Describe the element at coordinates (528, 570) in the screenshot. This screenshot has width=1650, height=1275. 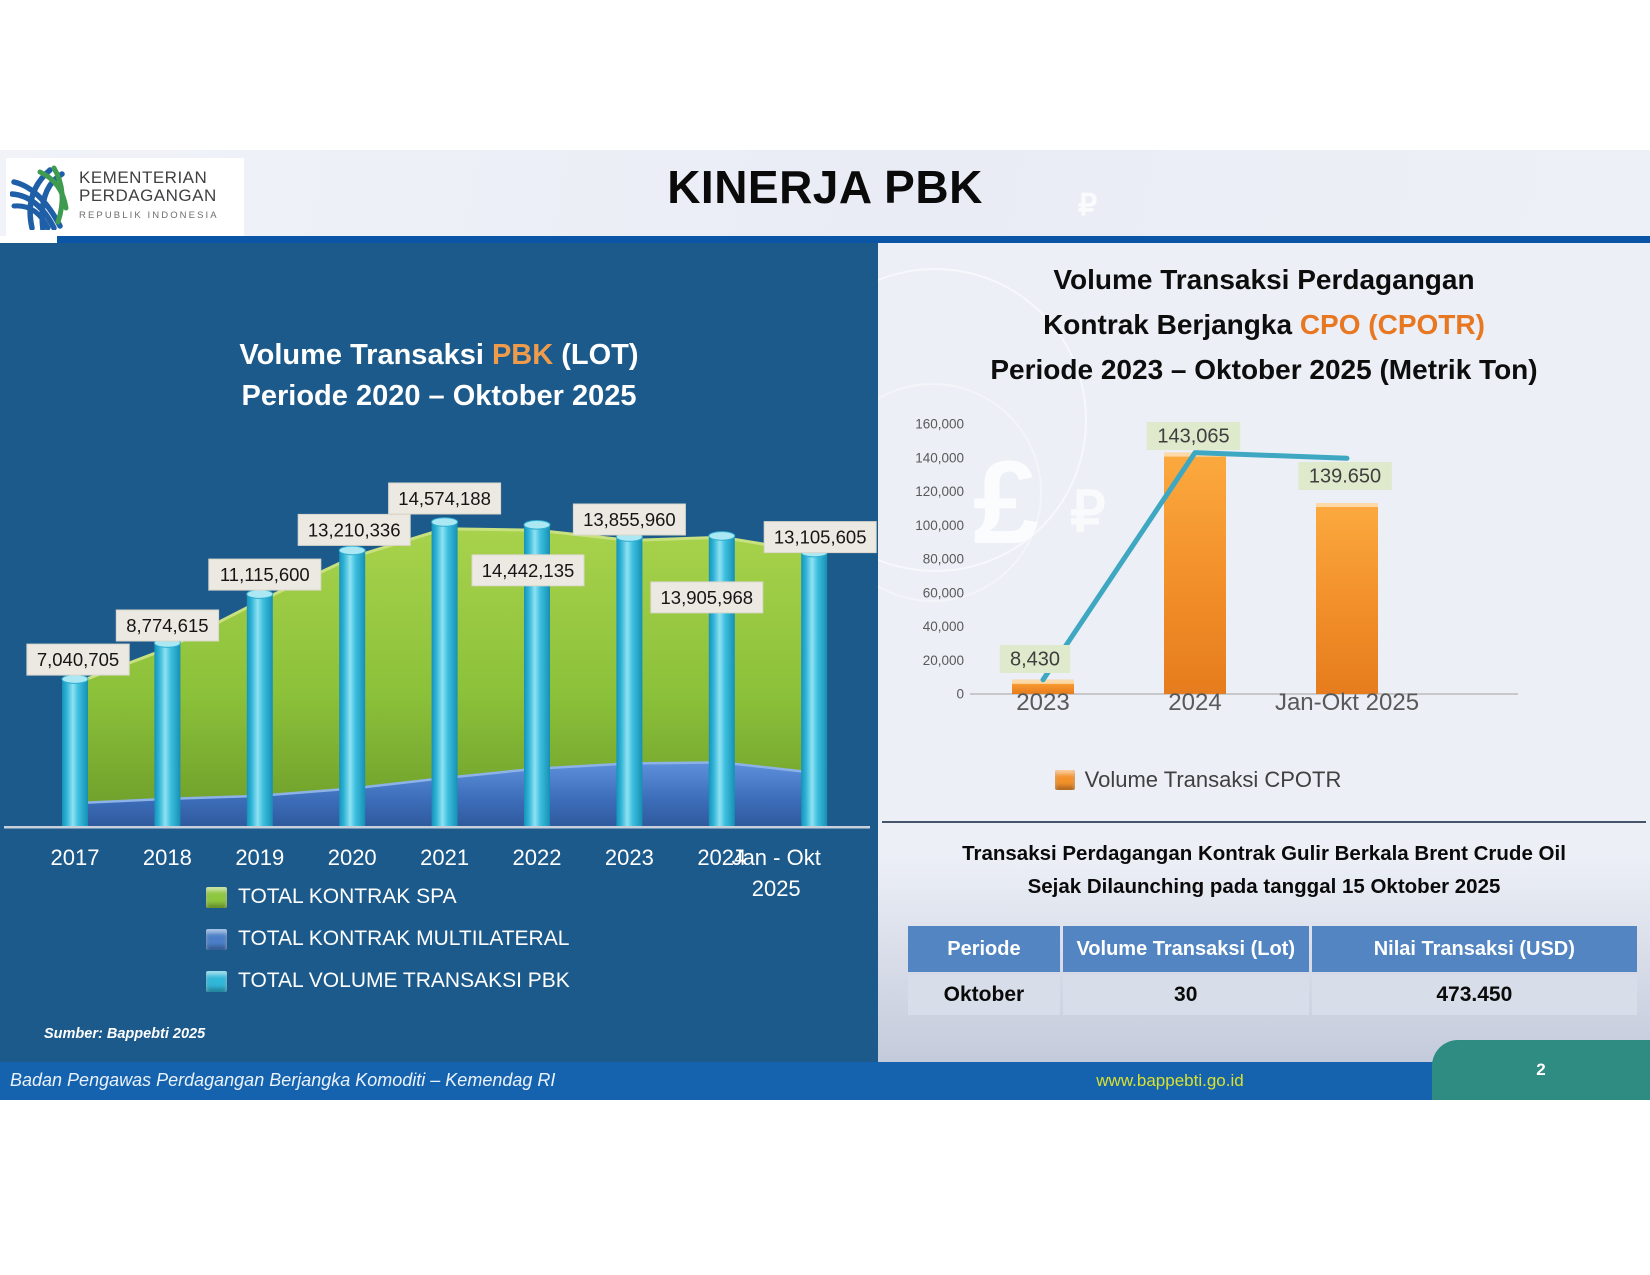
I see `svg-text: 14,442,135` at that location.